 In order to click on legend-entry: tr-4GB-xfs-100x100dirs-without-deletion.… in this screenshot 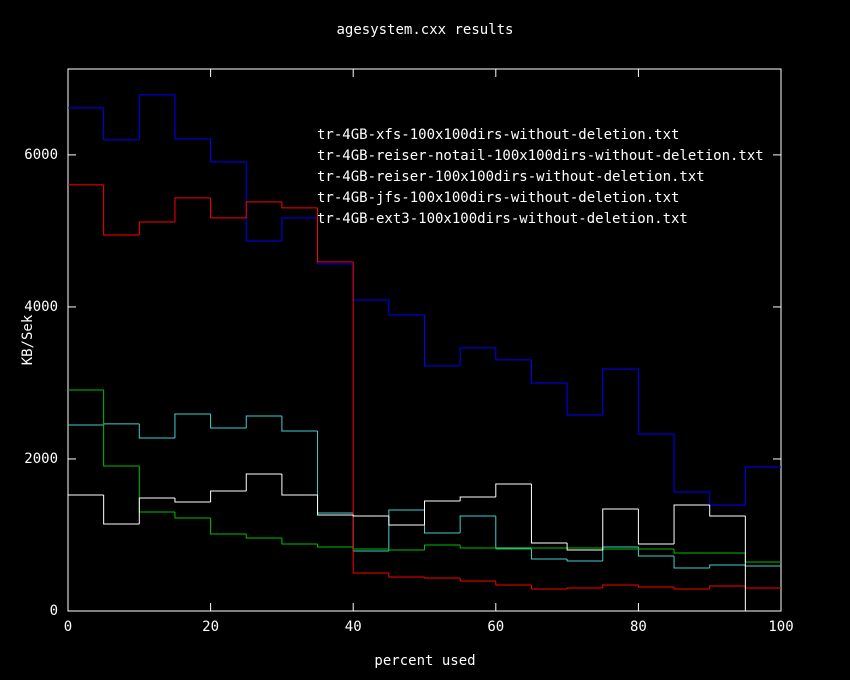, I will do `click(498, 135)`.